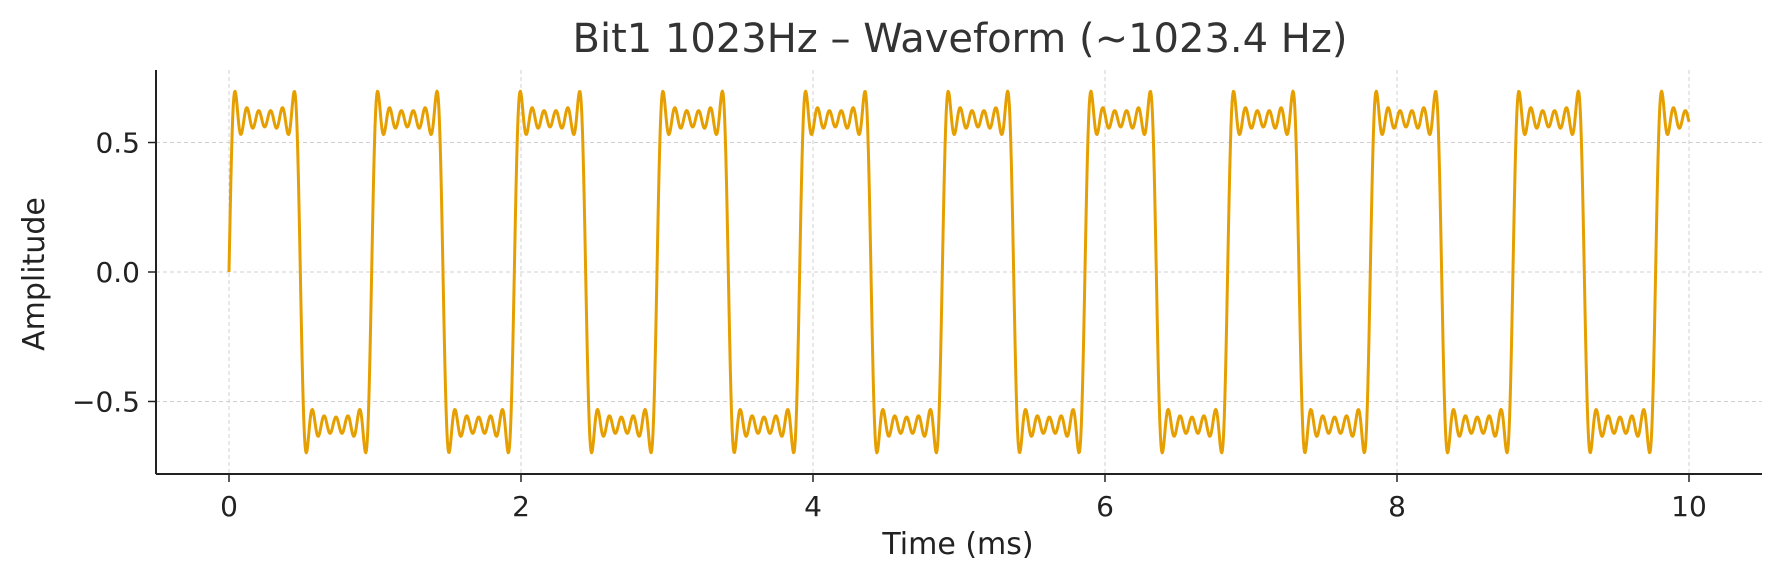 The height and width of the screenshot is (581, 1781). I want to click on x-tick-label-3: 6, so click(1105, 506).